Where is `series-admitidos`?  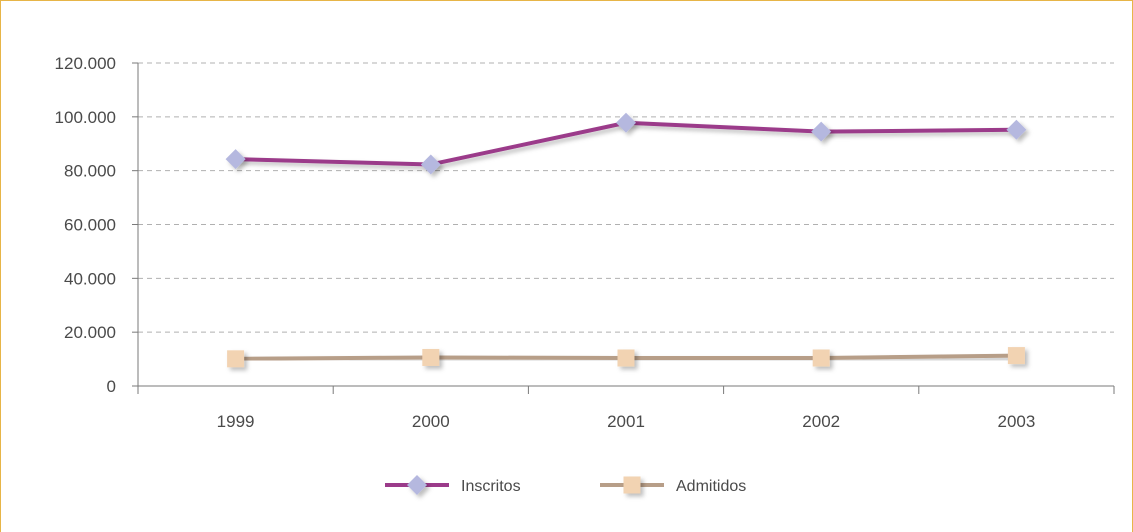 series-admitidos is located at coordinates (626, 357).